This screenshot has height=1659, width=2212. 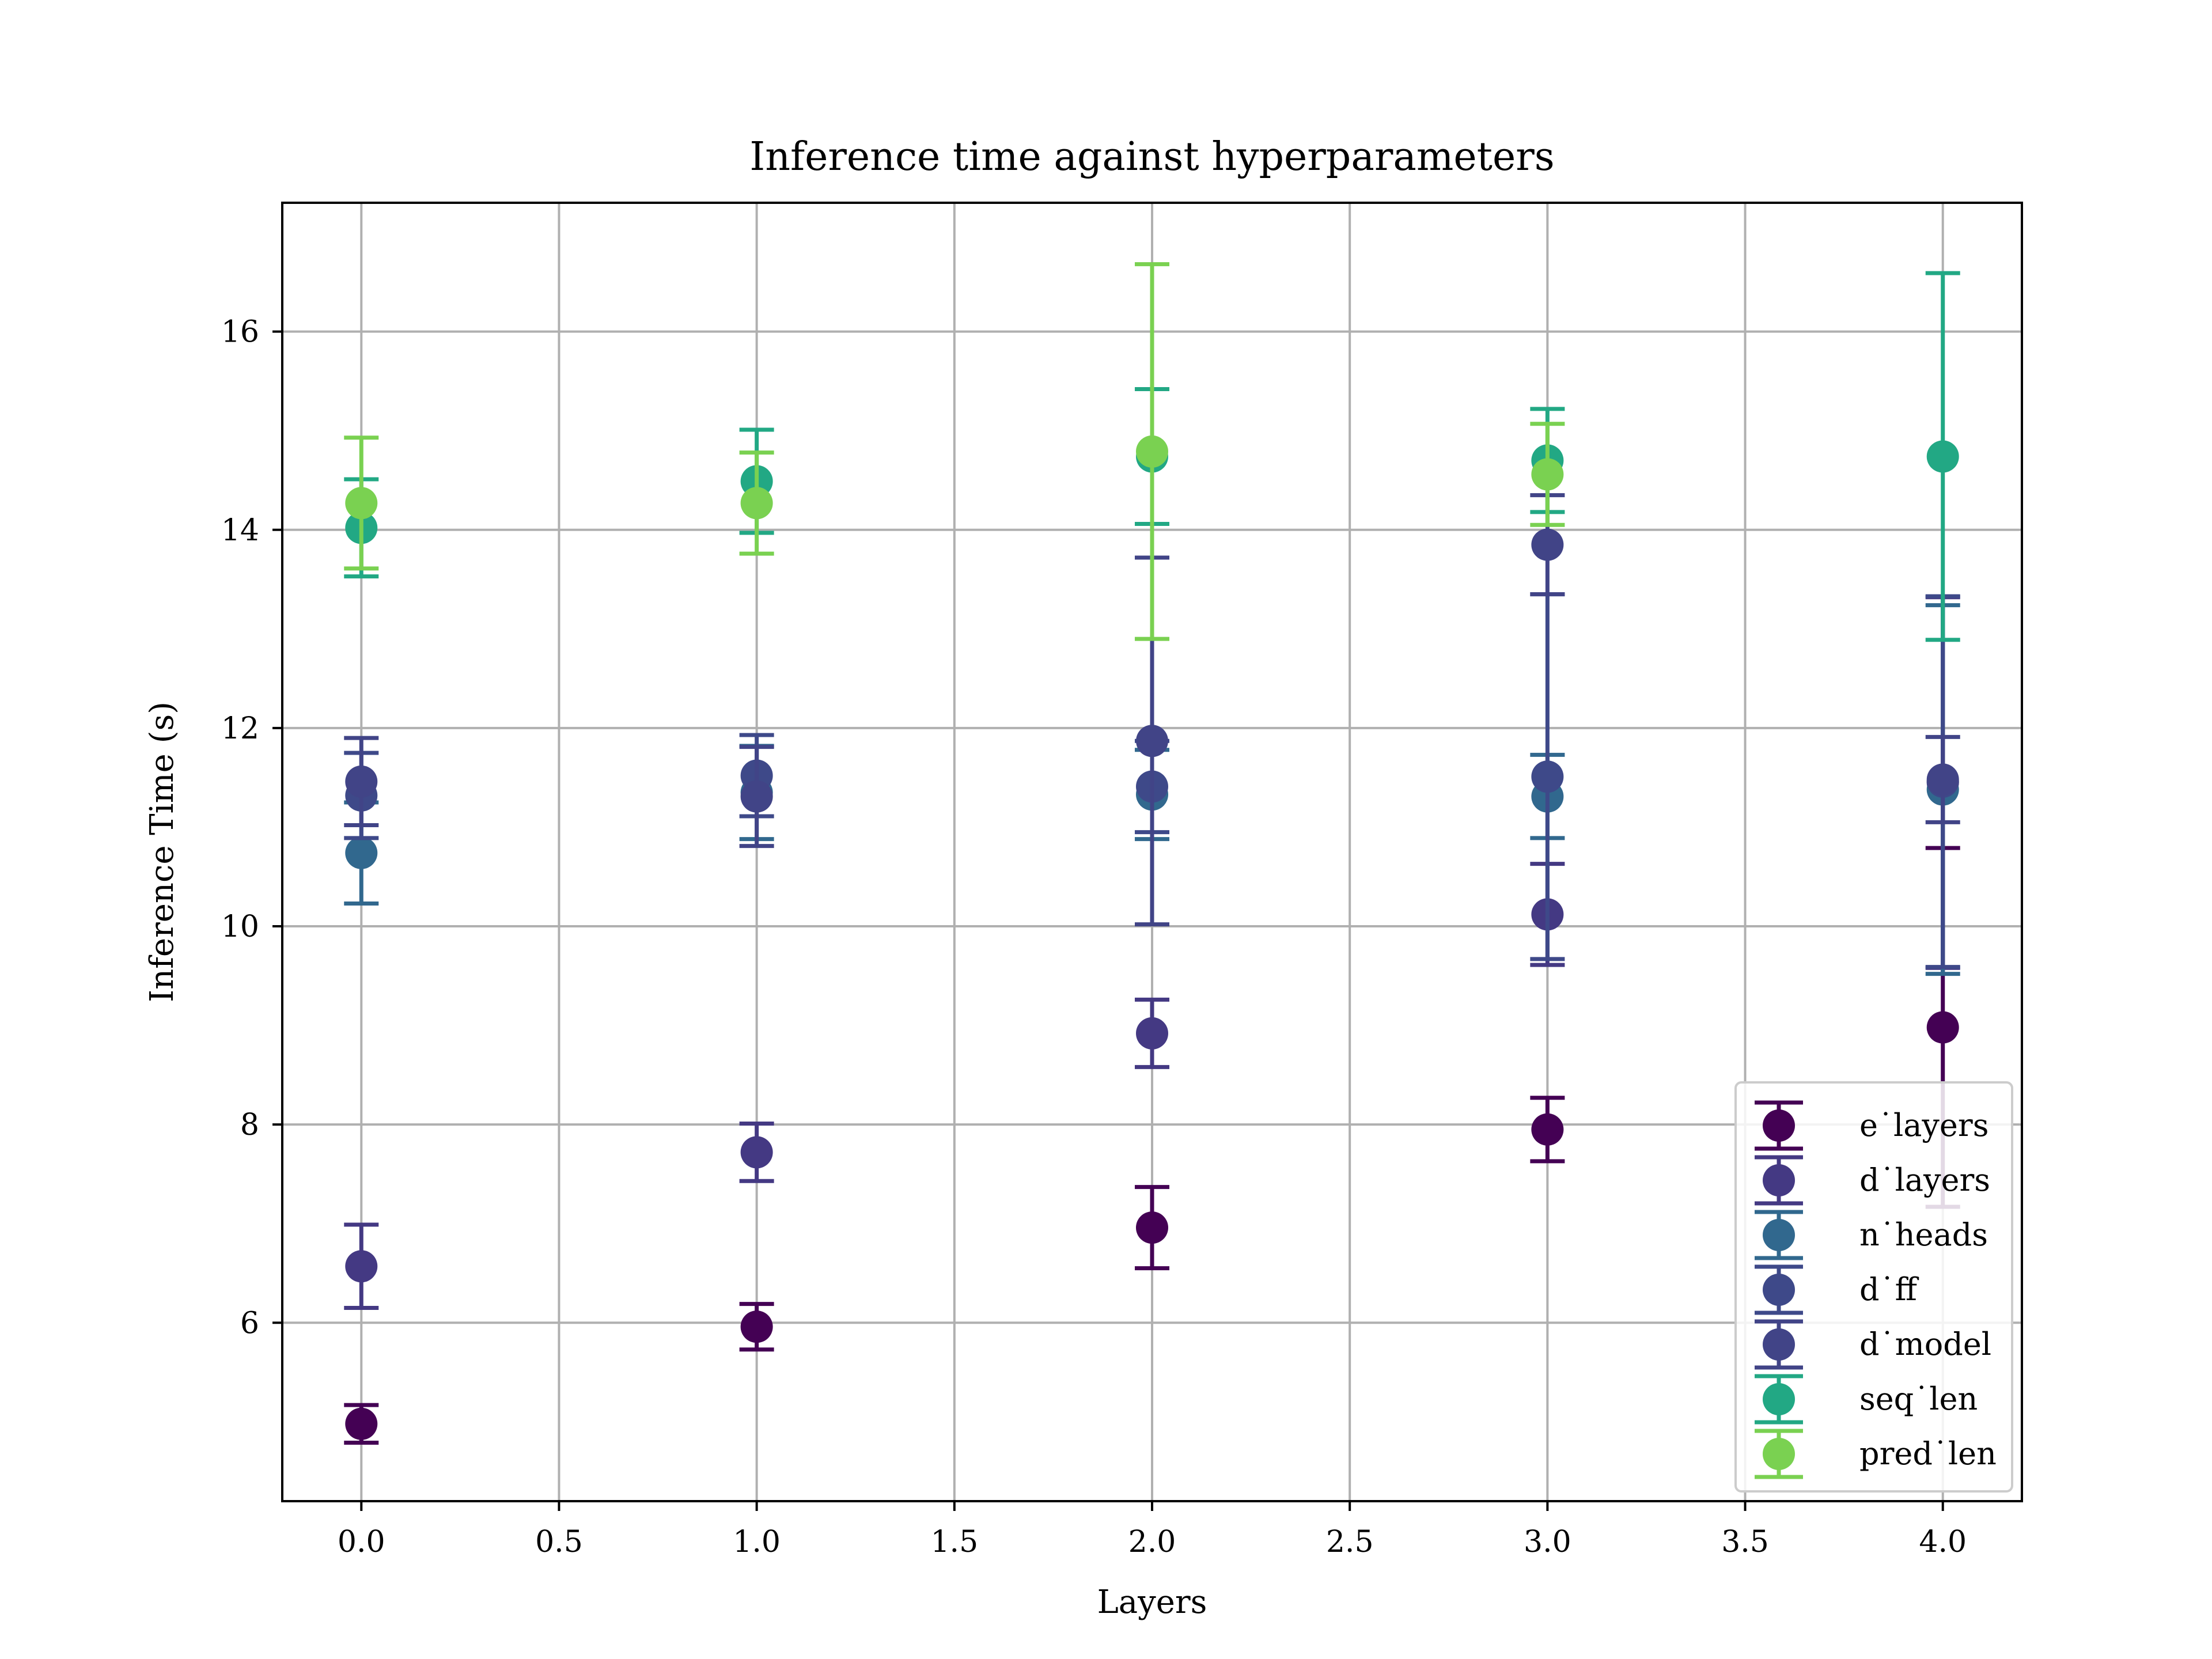 I want to click on x-tick-label: 3.5, so click(x=1745, y=1542).